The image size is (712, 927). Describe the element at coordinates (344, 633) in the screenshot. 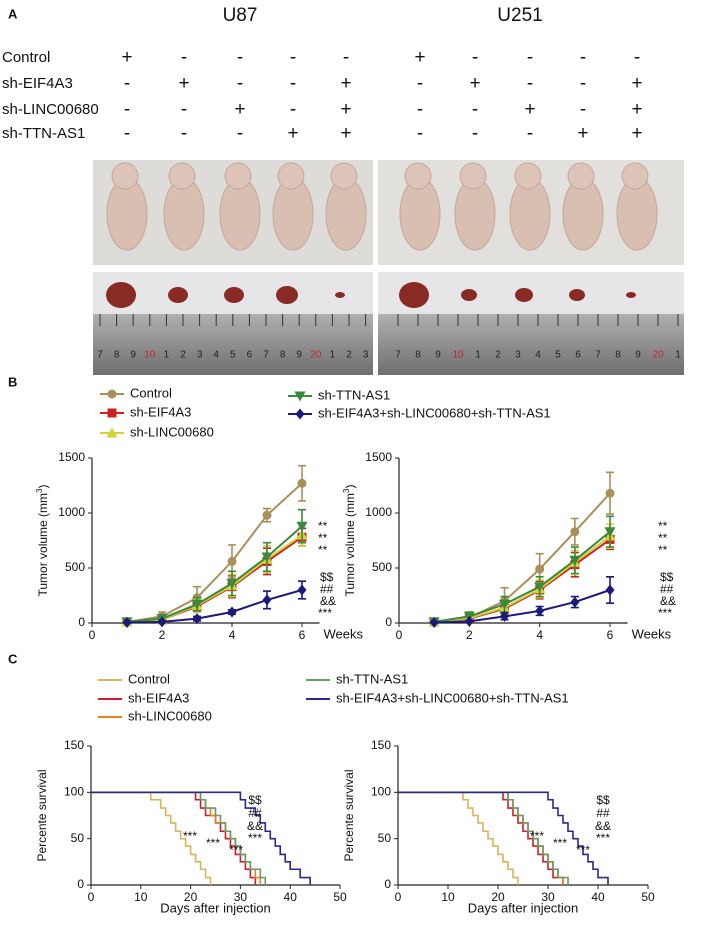

I see `x-axis-label: Weeks` at that location.